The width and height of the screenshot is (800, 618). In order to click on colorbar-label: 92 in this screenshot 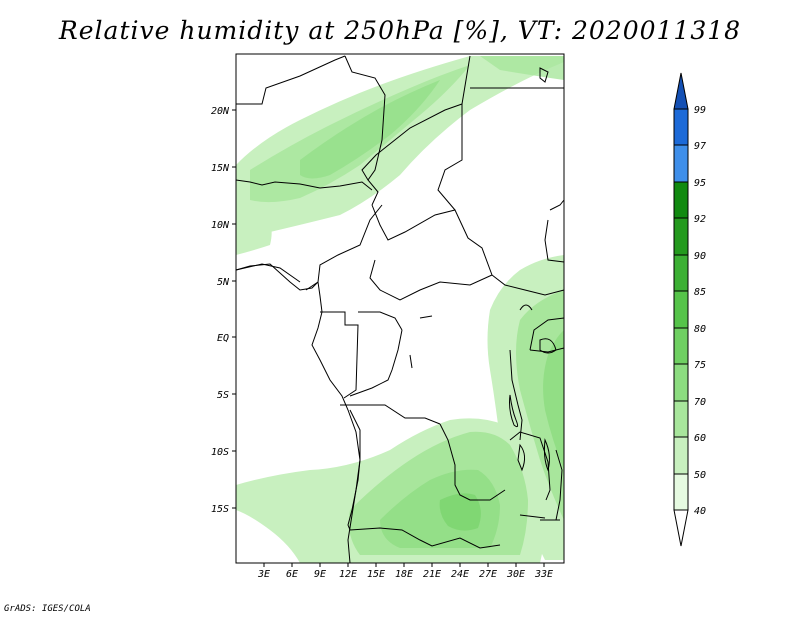, I will do `click(700, 219)`.